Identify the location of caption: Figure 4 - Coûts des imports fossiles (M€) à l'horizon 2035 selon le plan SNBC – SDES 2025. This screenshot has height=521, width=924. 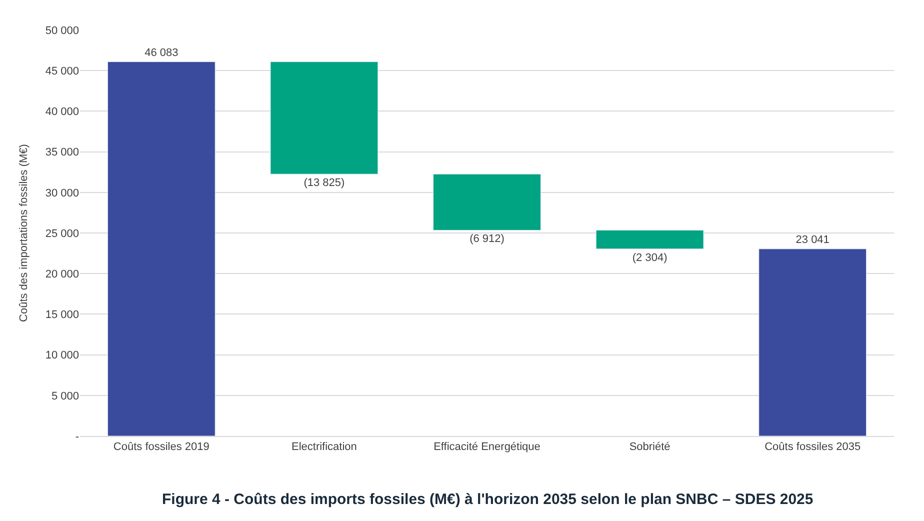
(488, 499).